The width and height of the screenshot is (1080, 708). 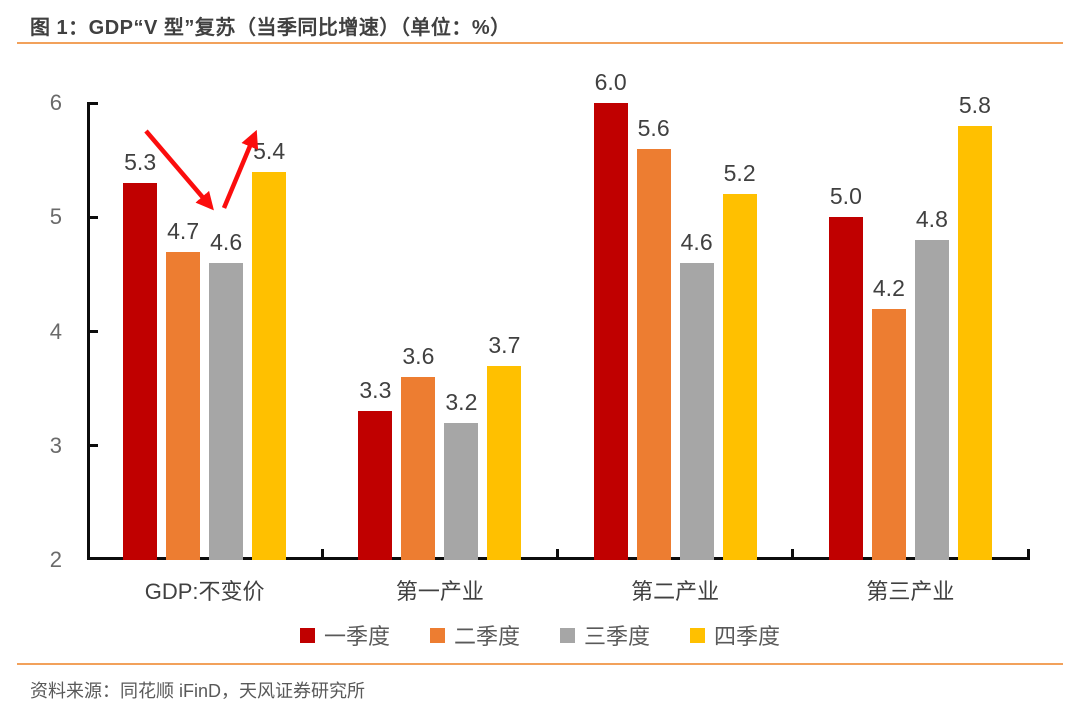 I want to click on bar-wrap: 5.4, so click(x=269, y=349).